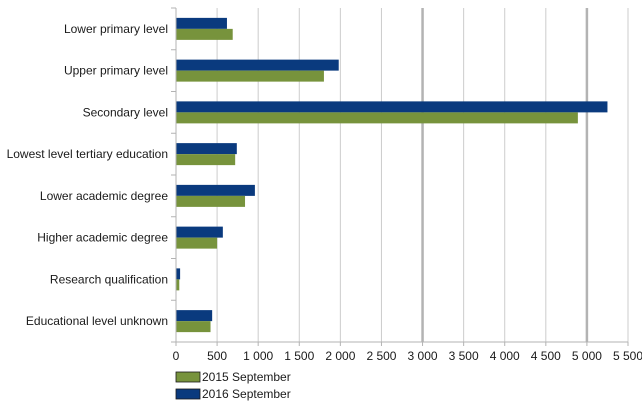  Describe the element at coordinates (464, 356) in the screenshot. I see `x-tick-label: 3 500` at that location.